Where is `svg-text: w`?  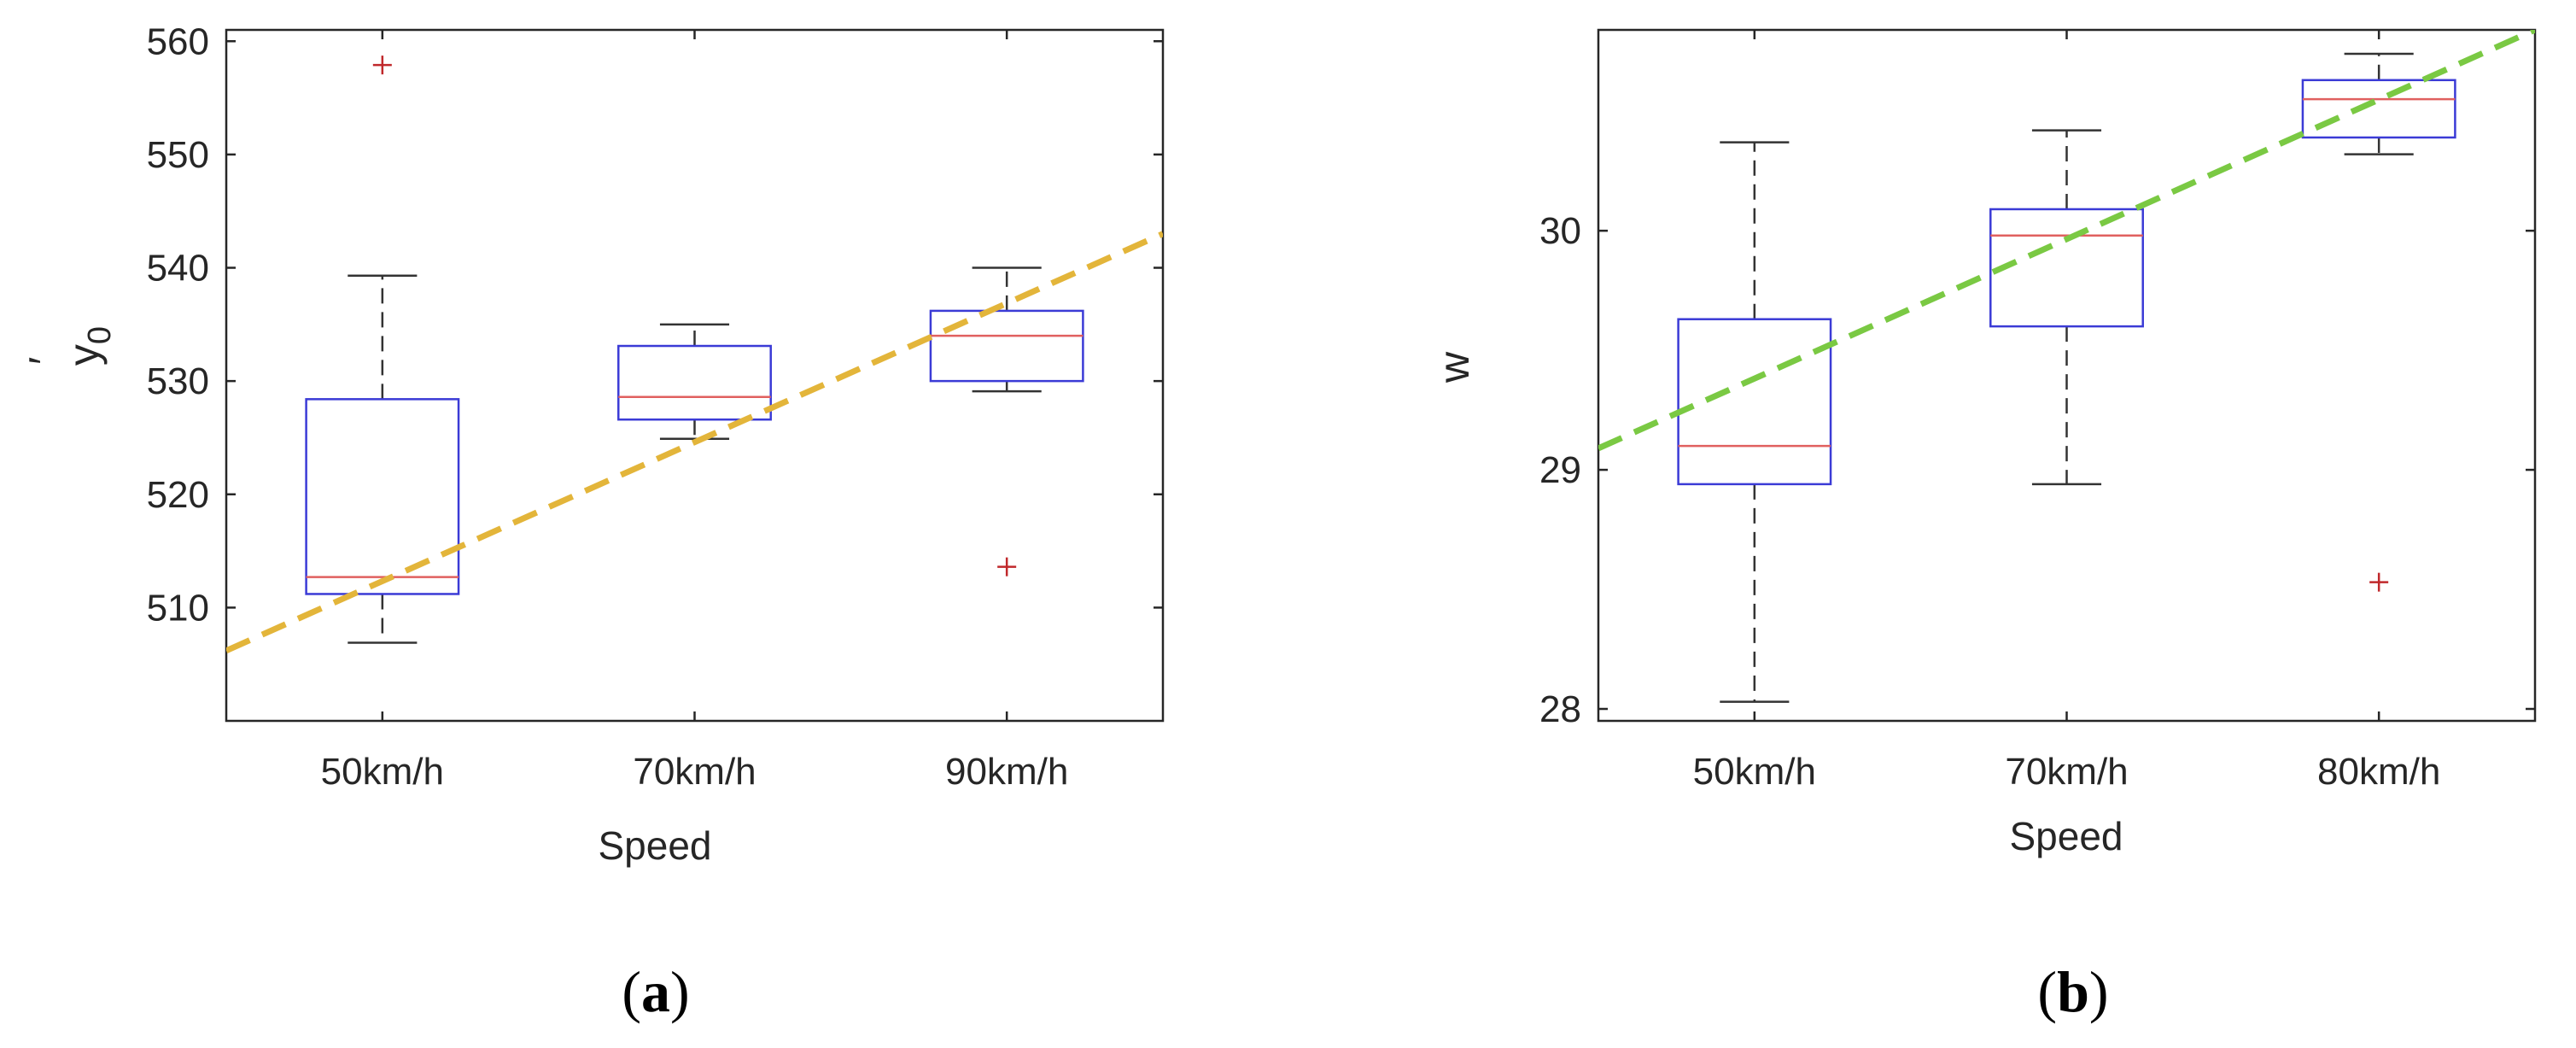 svg-text: w is located at coordinates (1454, 367).